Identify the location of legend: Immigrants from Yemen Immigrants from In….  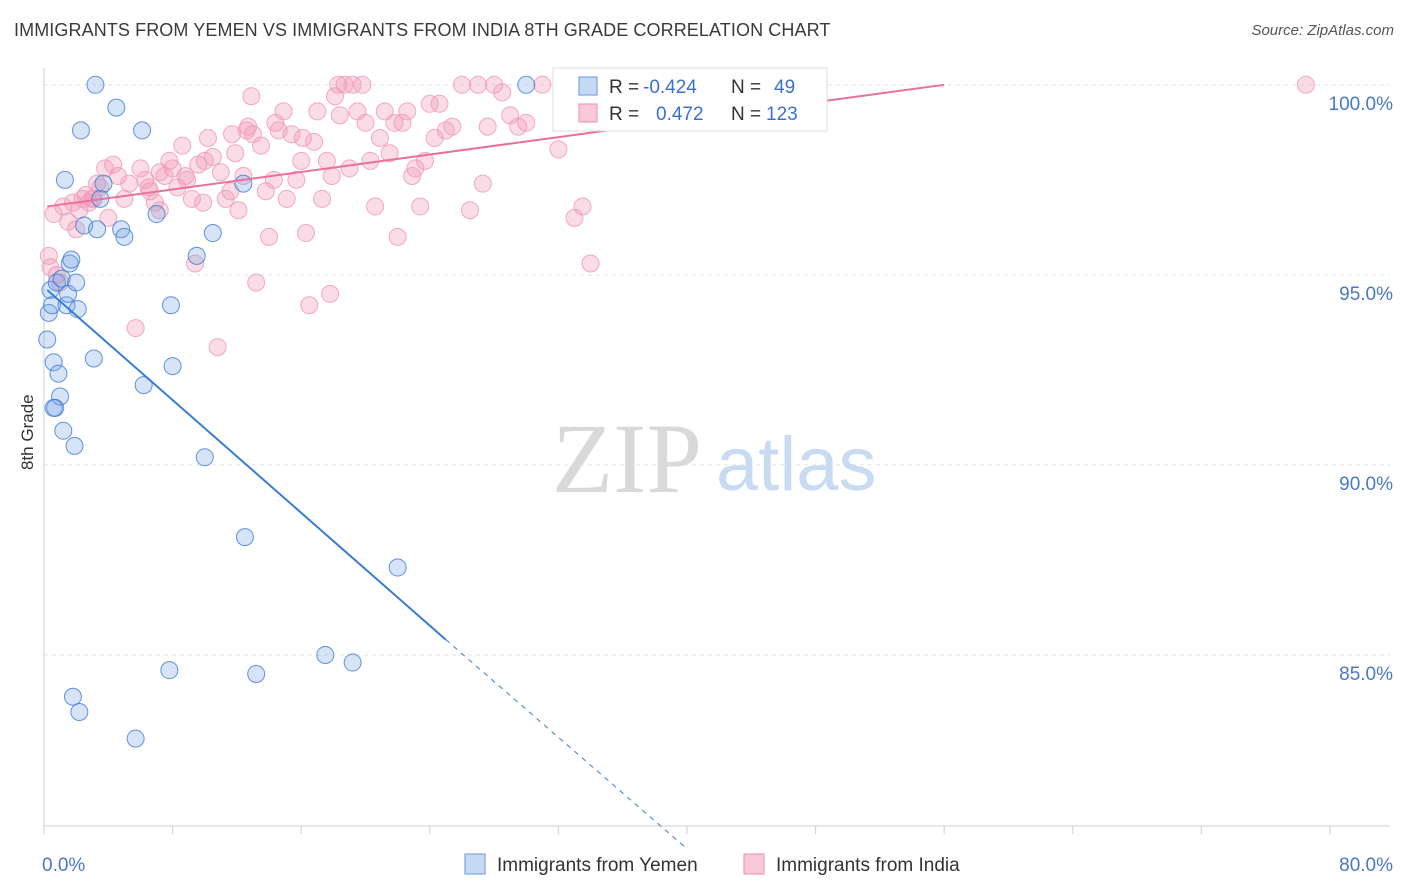
(712, 864).